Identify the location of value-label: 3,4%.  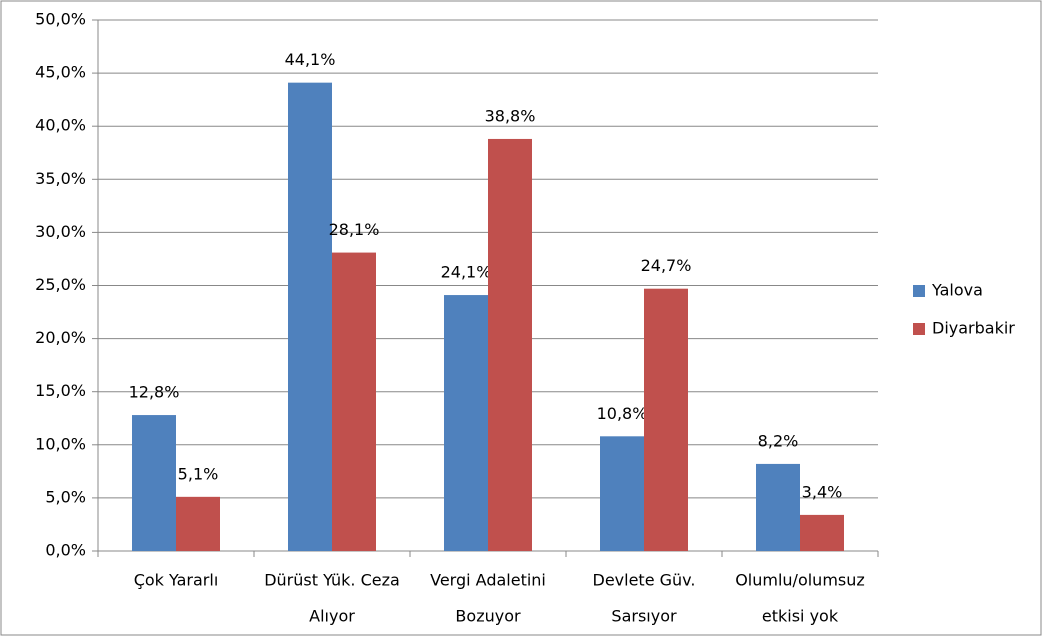
(822, 491).